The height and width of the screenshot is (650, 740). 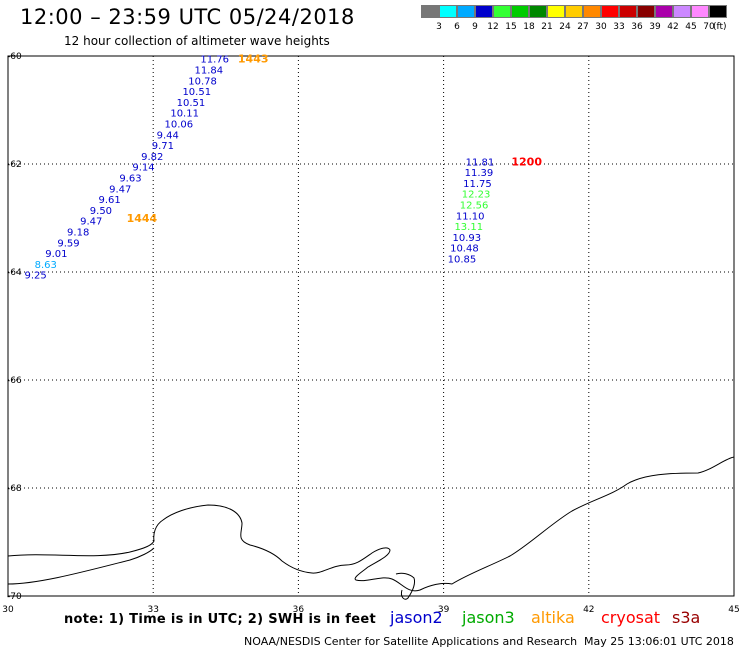 I want to click on latitude-label: -62, so click(x=14, y=165).